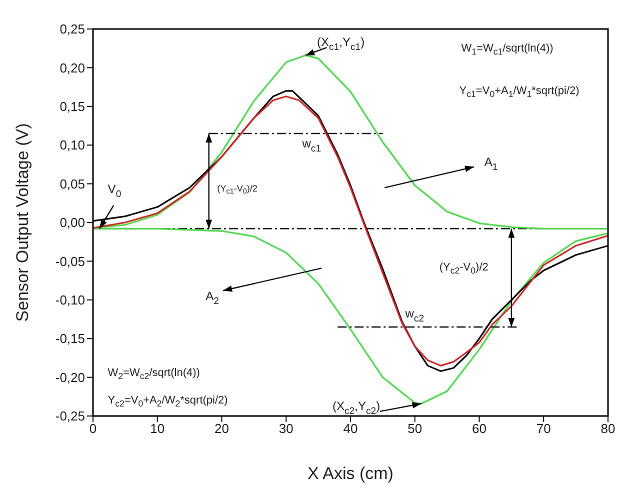 This screenshot has width=632, height=493. What do you see at coordinates (70, 300) in the screenshot?
I see `y-tick-label: -0,10` at bounding box center [70, 300].